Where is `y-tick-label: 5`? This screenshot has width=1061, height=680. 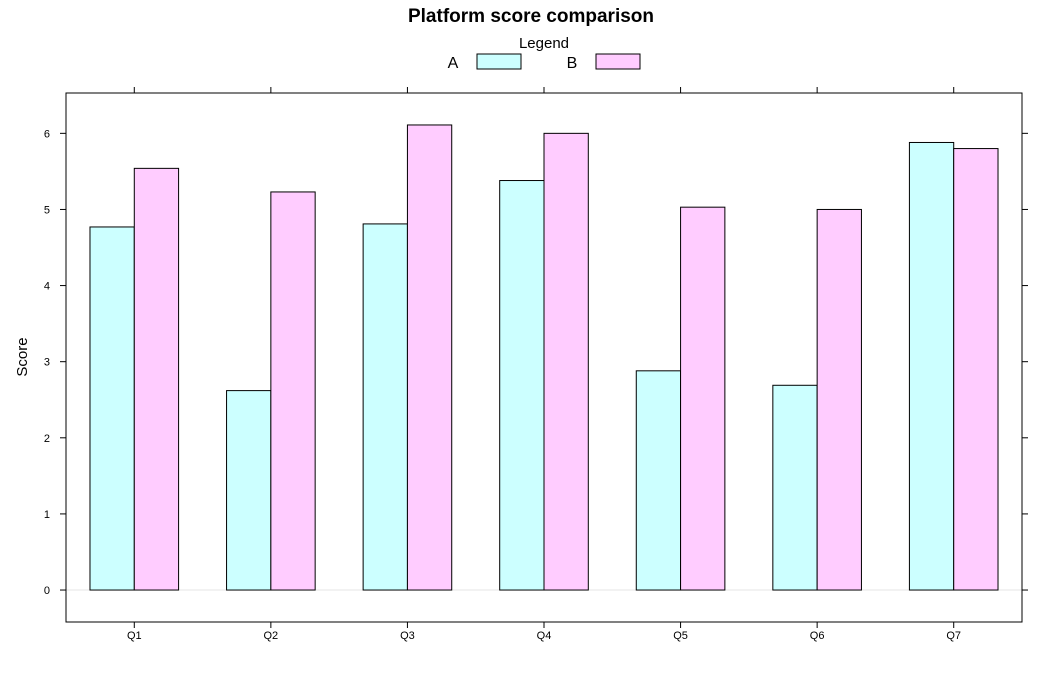 y-tick-label: 5 is located at coordinates (47, 210).